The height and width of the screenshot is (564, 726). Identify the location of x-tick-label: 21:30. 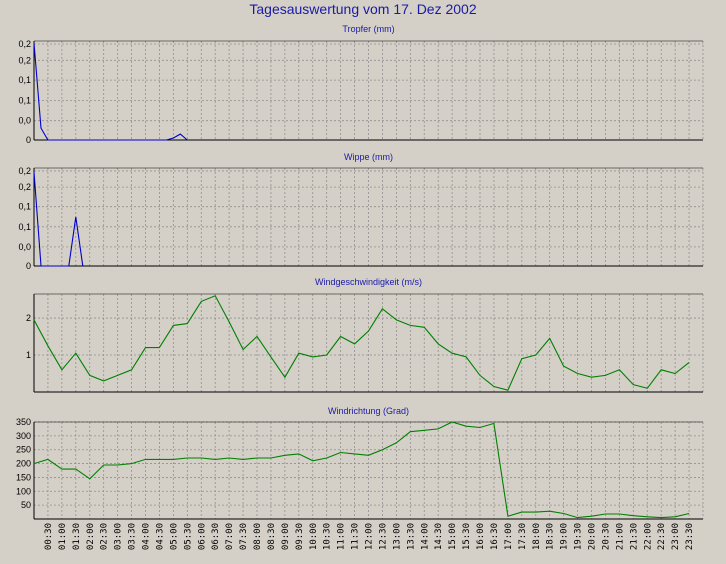
(634, 536).